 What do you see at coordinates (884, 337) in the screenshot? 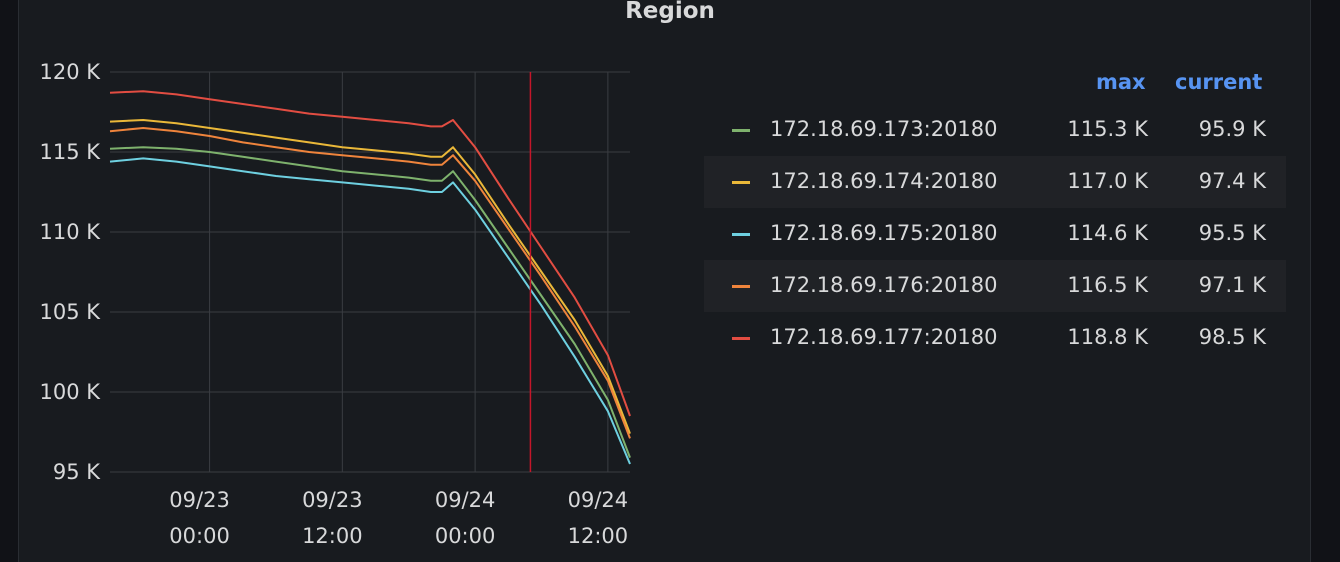
I see `legend-series-name: 172.18.69.177:20180` at bounding box center [884, 337].